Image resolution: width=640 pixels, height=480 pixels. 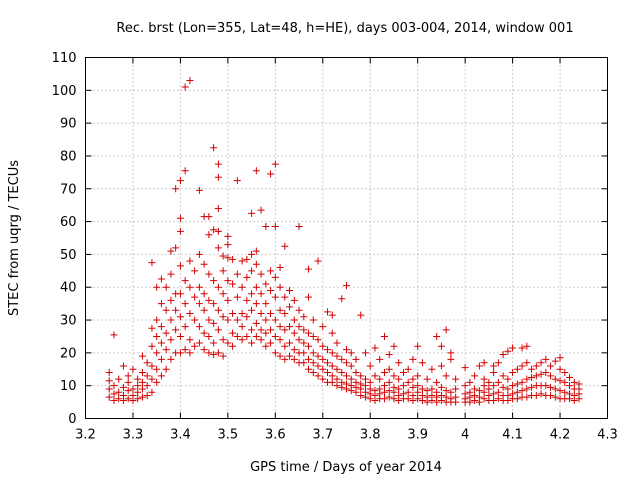 I want to click on x-tick-labels: 3.2 3.3 3.4 3.5 3.6 3.7 3.8 3.9 4 4.1 4.2 4.3, so click(x=346, y=435).